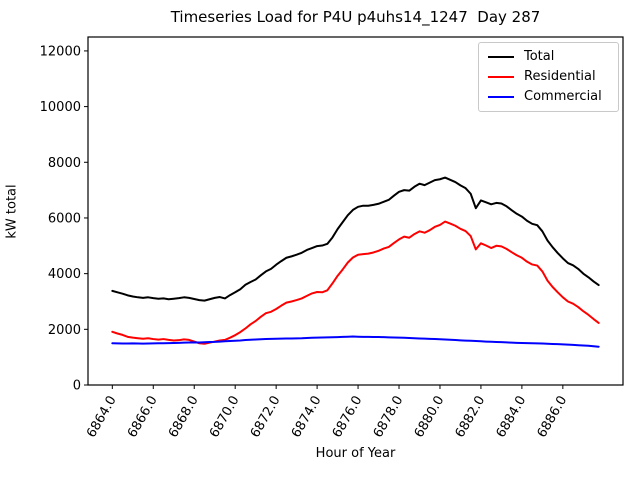  What do you see at coordinates (184, 417) in the screenshot?
I see `x-tick-label: 6868.0` at bounding box center [184, 417].